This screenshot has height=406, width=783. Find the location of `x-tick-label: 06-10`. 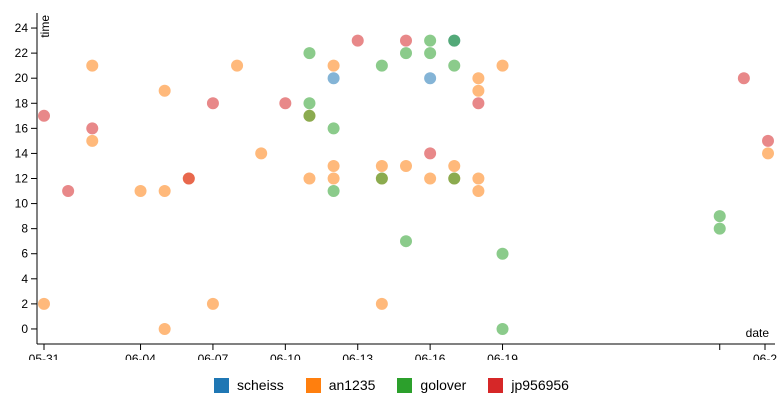

x-tick-label: 06-10 is located at coordinates (285, 356).